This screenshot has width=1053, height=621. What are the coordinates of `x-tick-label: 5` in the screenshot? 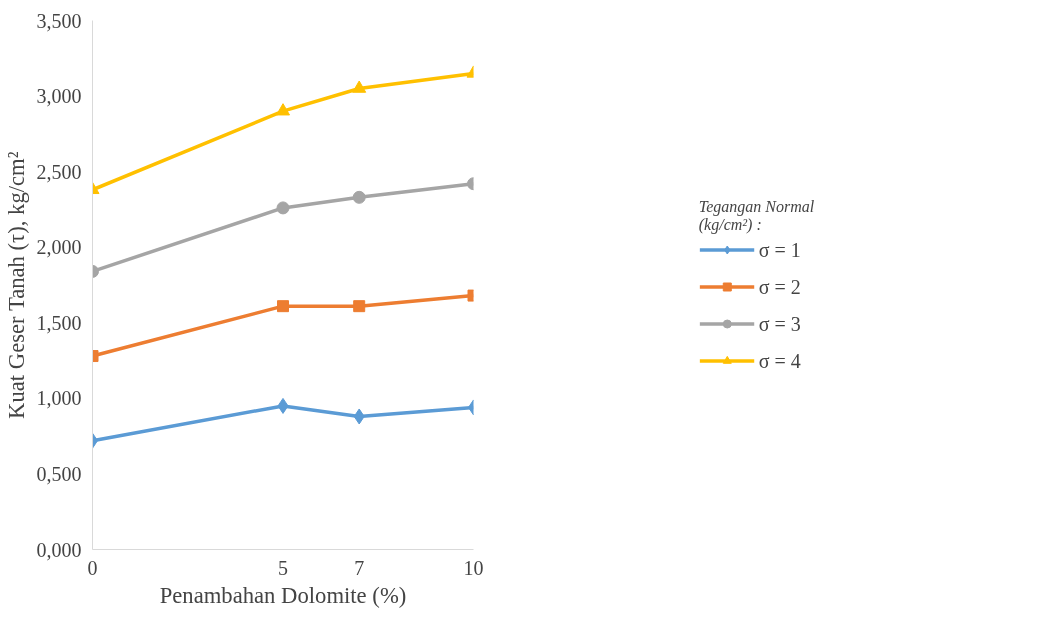 It's located at (283, 567).